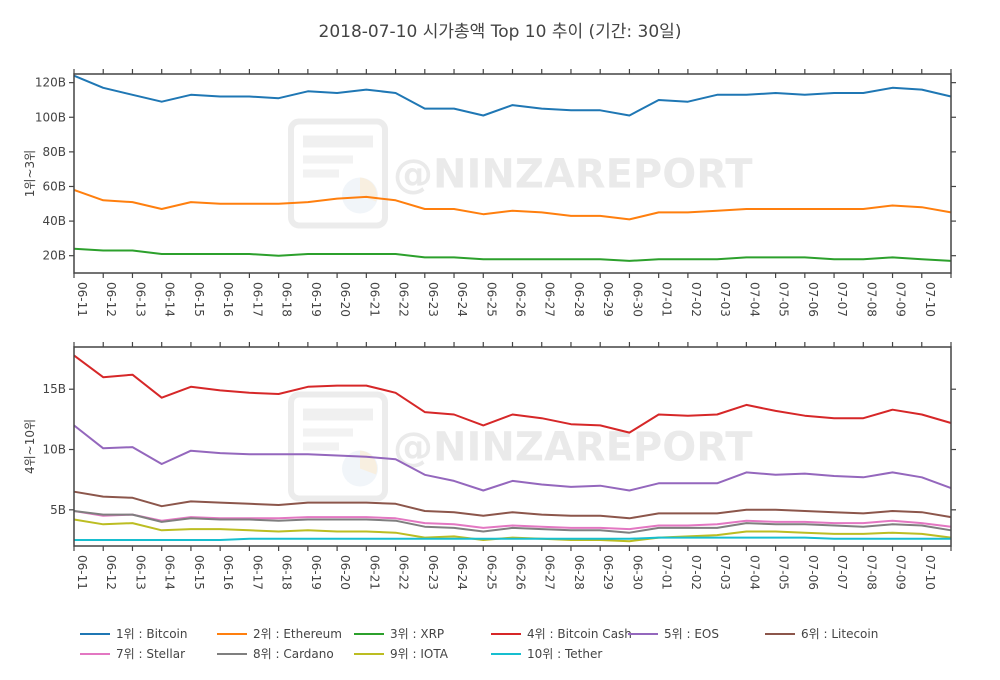 The image size is (1000, 680). I want to click on x-tick-label: 06-27, so click(550, 572).